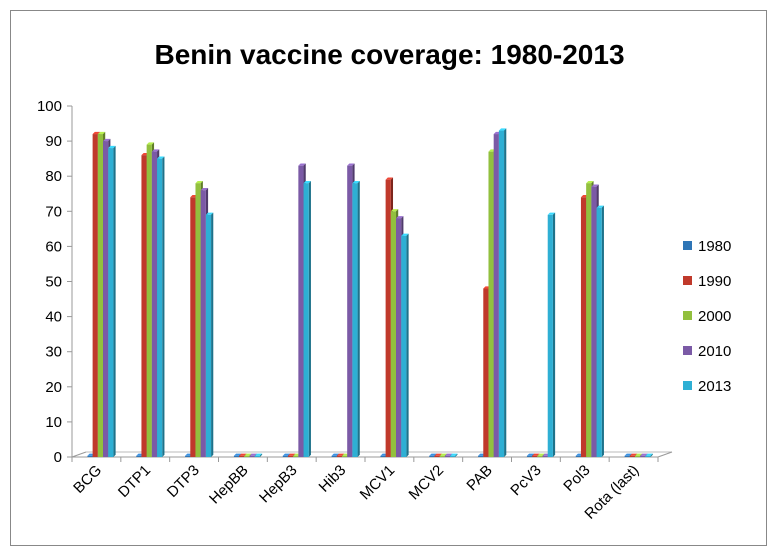 The height and width of the screenshot is (556, 777). Describe the element at coordinates (393, 334) in the screenshot. I see `bar-2000-mcv1` at that location.